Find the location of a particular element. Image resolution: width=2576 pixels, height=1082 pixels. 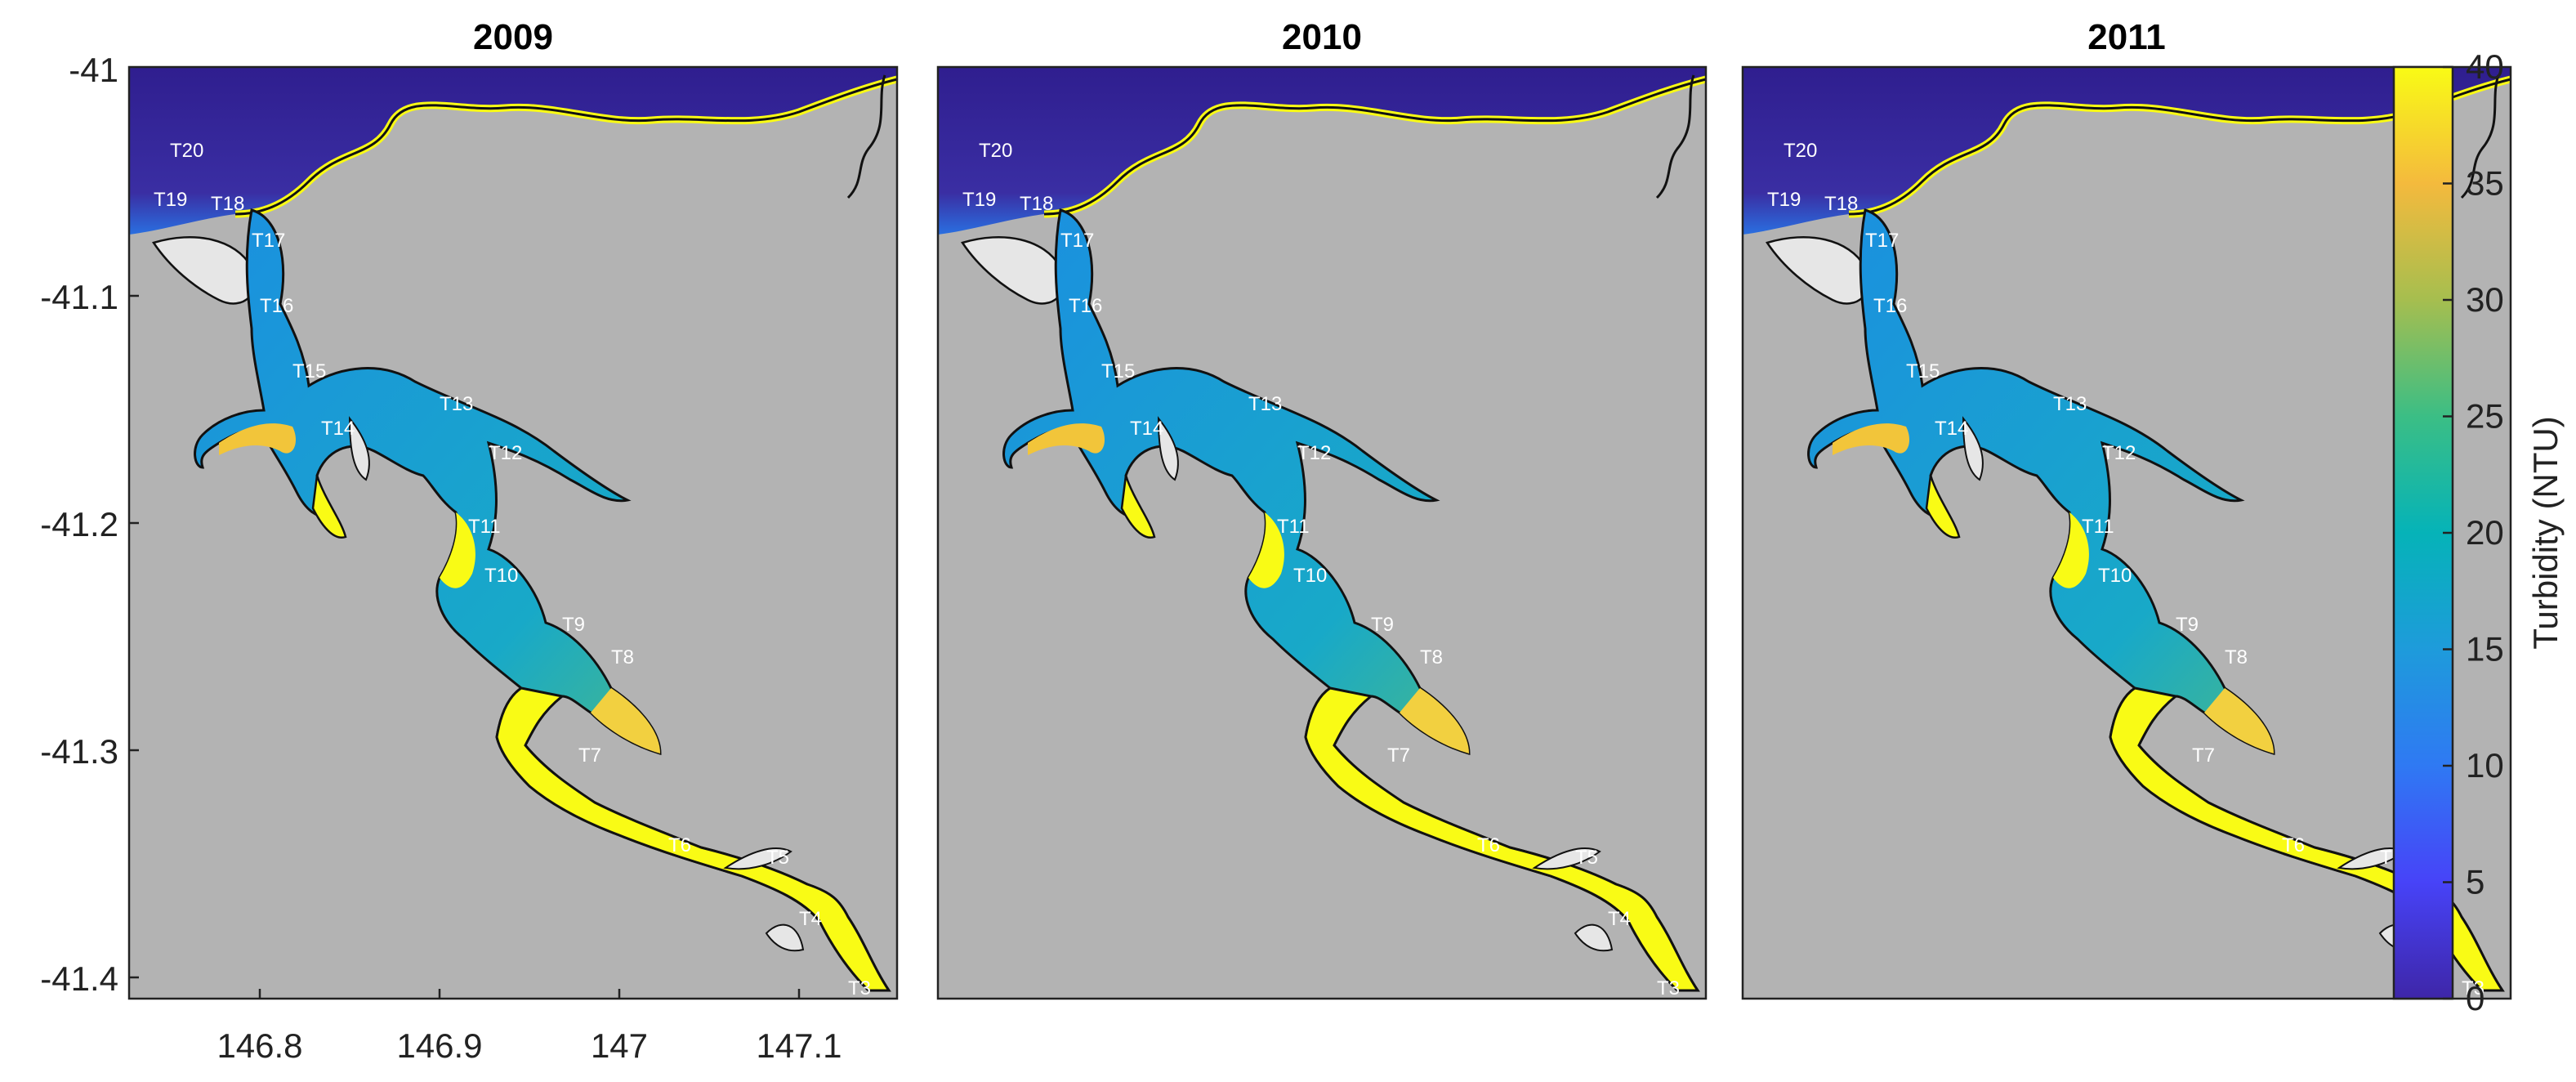

panel-title-2009: 2009 is located at coordinates (513, 37).